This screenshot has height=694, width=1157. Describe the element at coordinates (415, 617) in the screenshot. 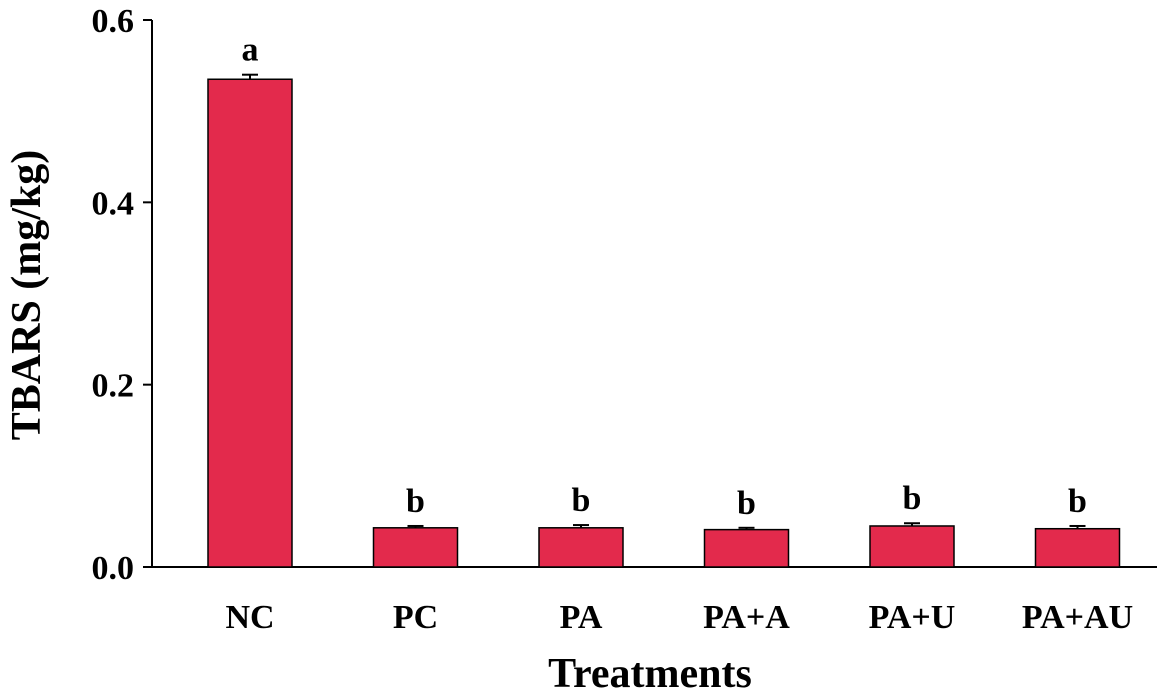

I see `x-tick-label-PC: PC` at that location.